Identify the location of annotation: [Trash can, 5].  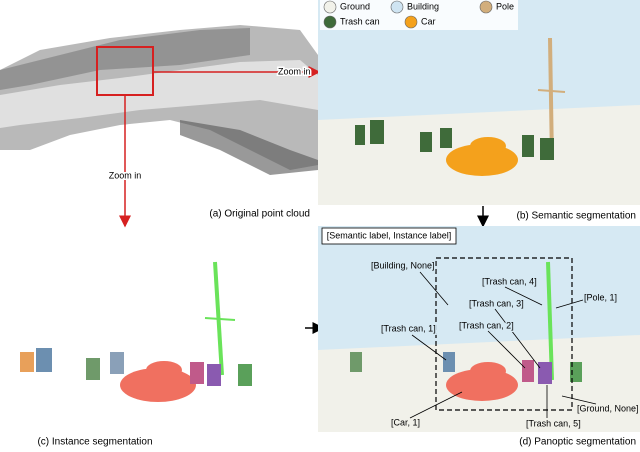
(553, 423).